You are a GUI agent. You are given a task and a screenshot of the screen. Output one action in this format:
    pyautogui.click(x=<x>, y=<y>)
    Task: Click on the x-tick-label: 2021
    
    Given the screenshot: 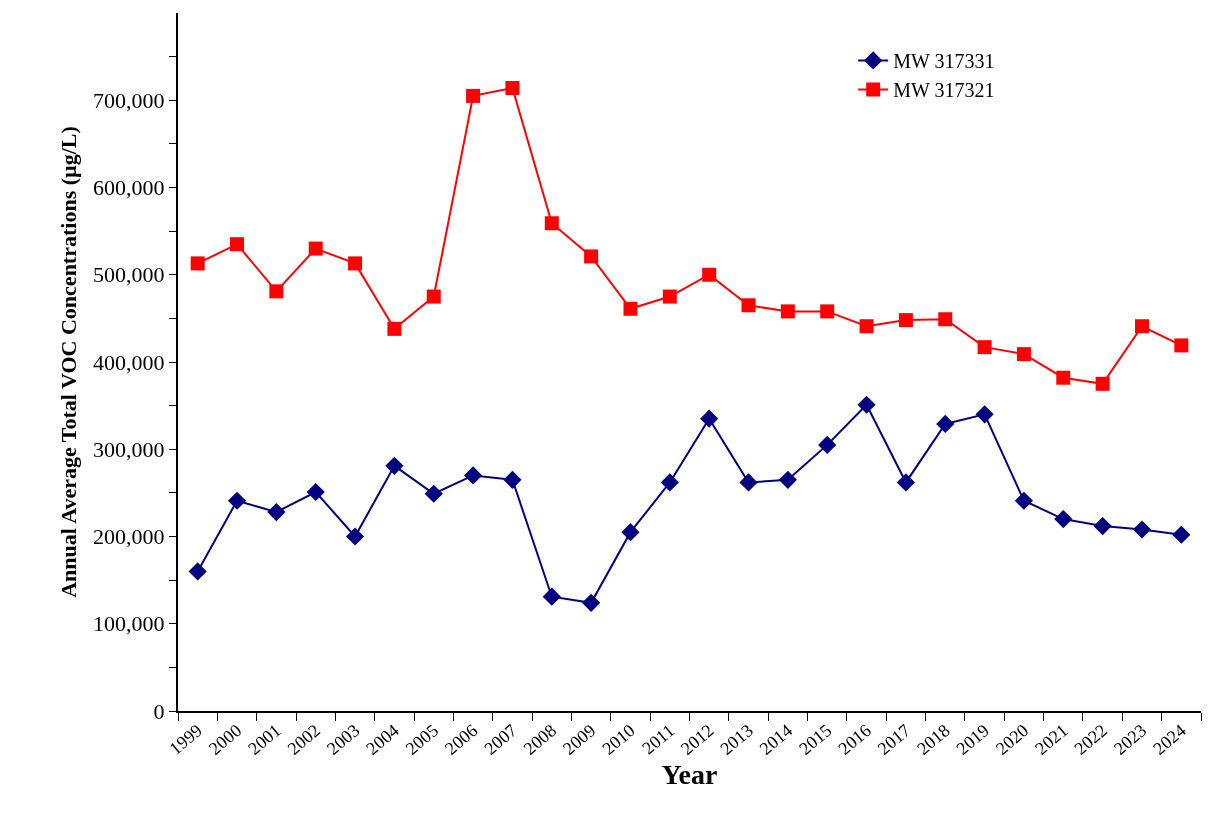 What is the action you would take?
    pyautogui.click(x=1051, y=739)
    